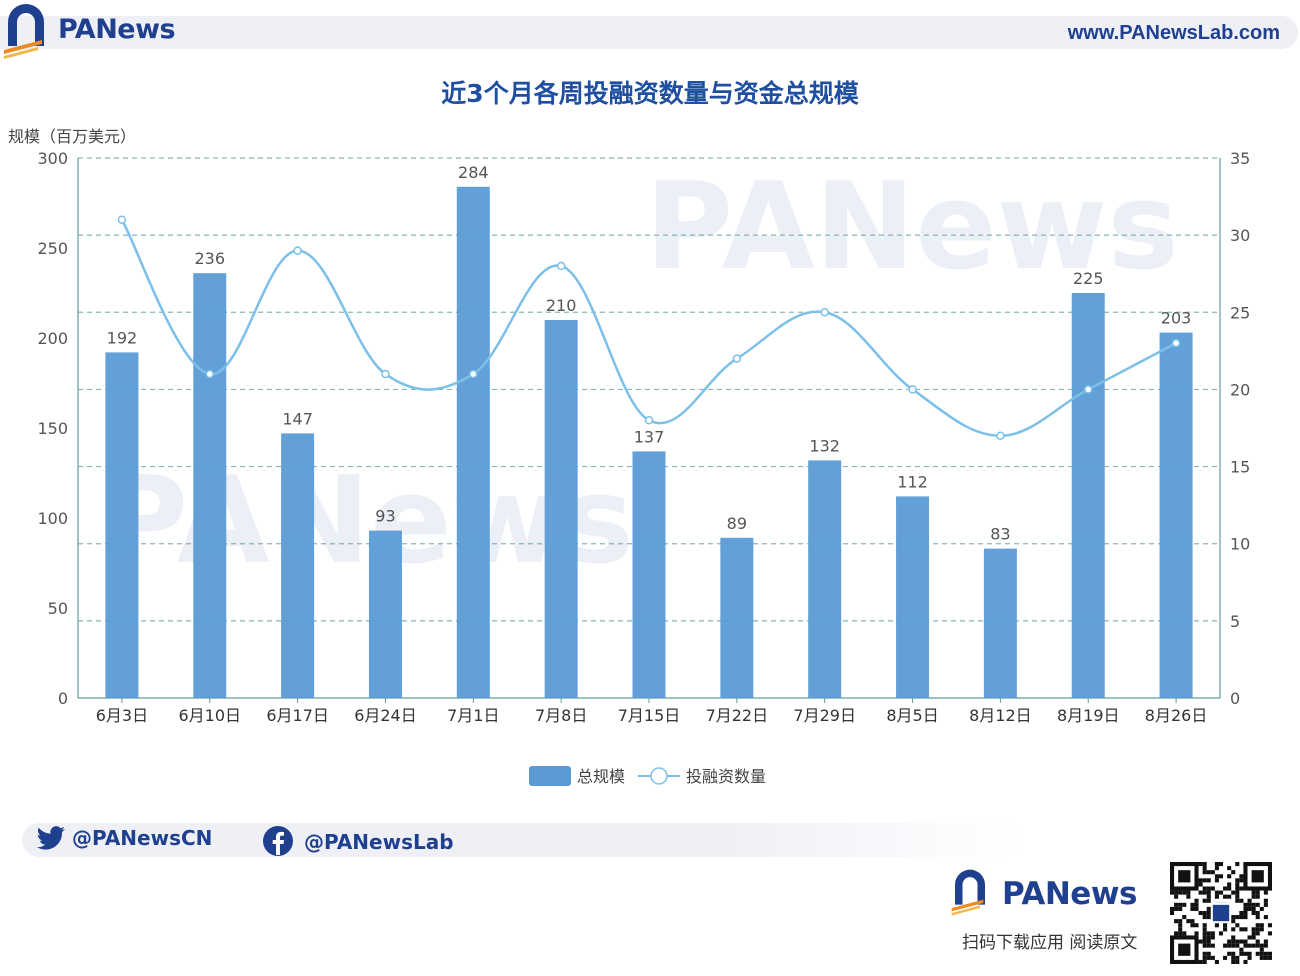 This screenshot has height=976, width=1300. I want to click on footer-brand: PANews, so click(1069, 894).